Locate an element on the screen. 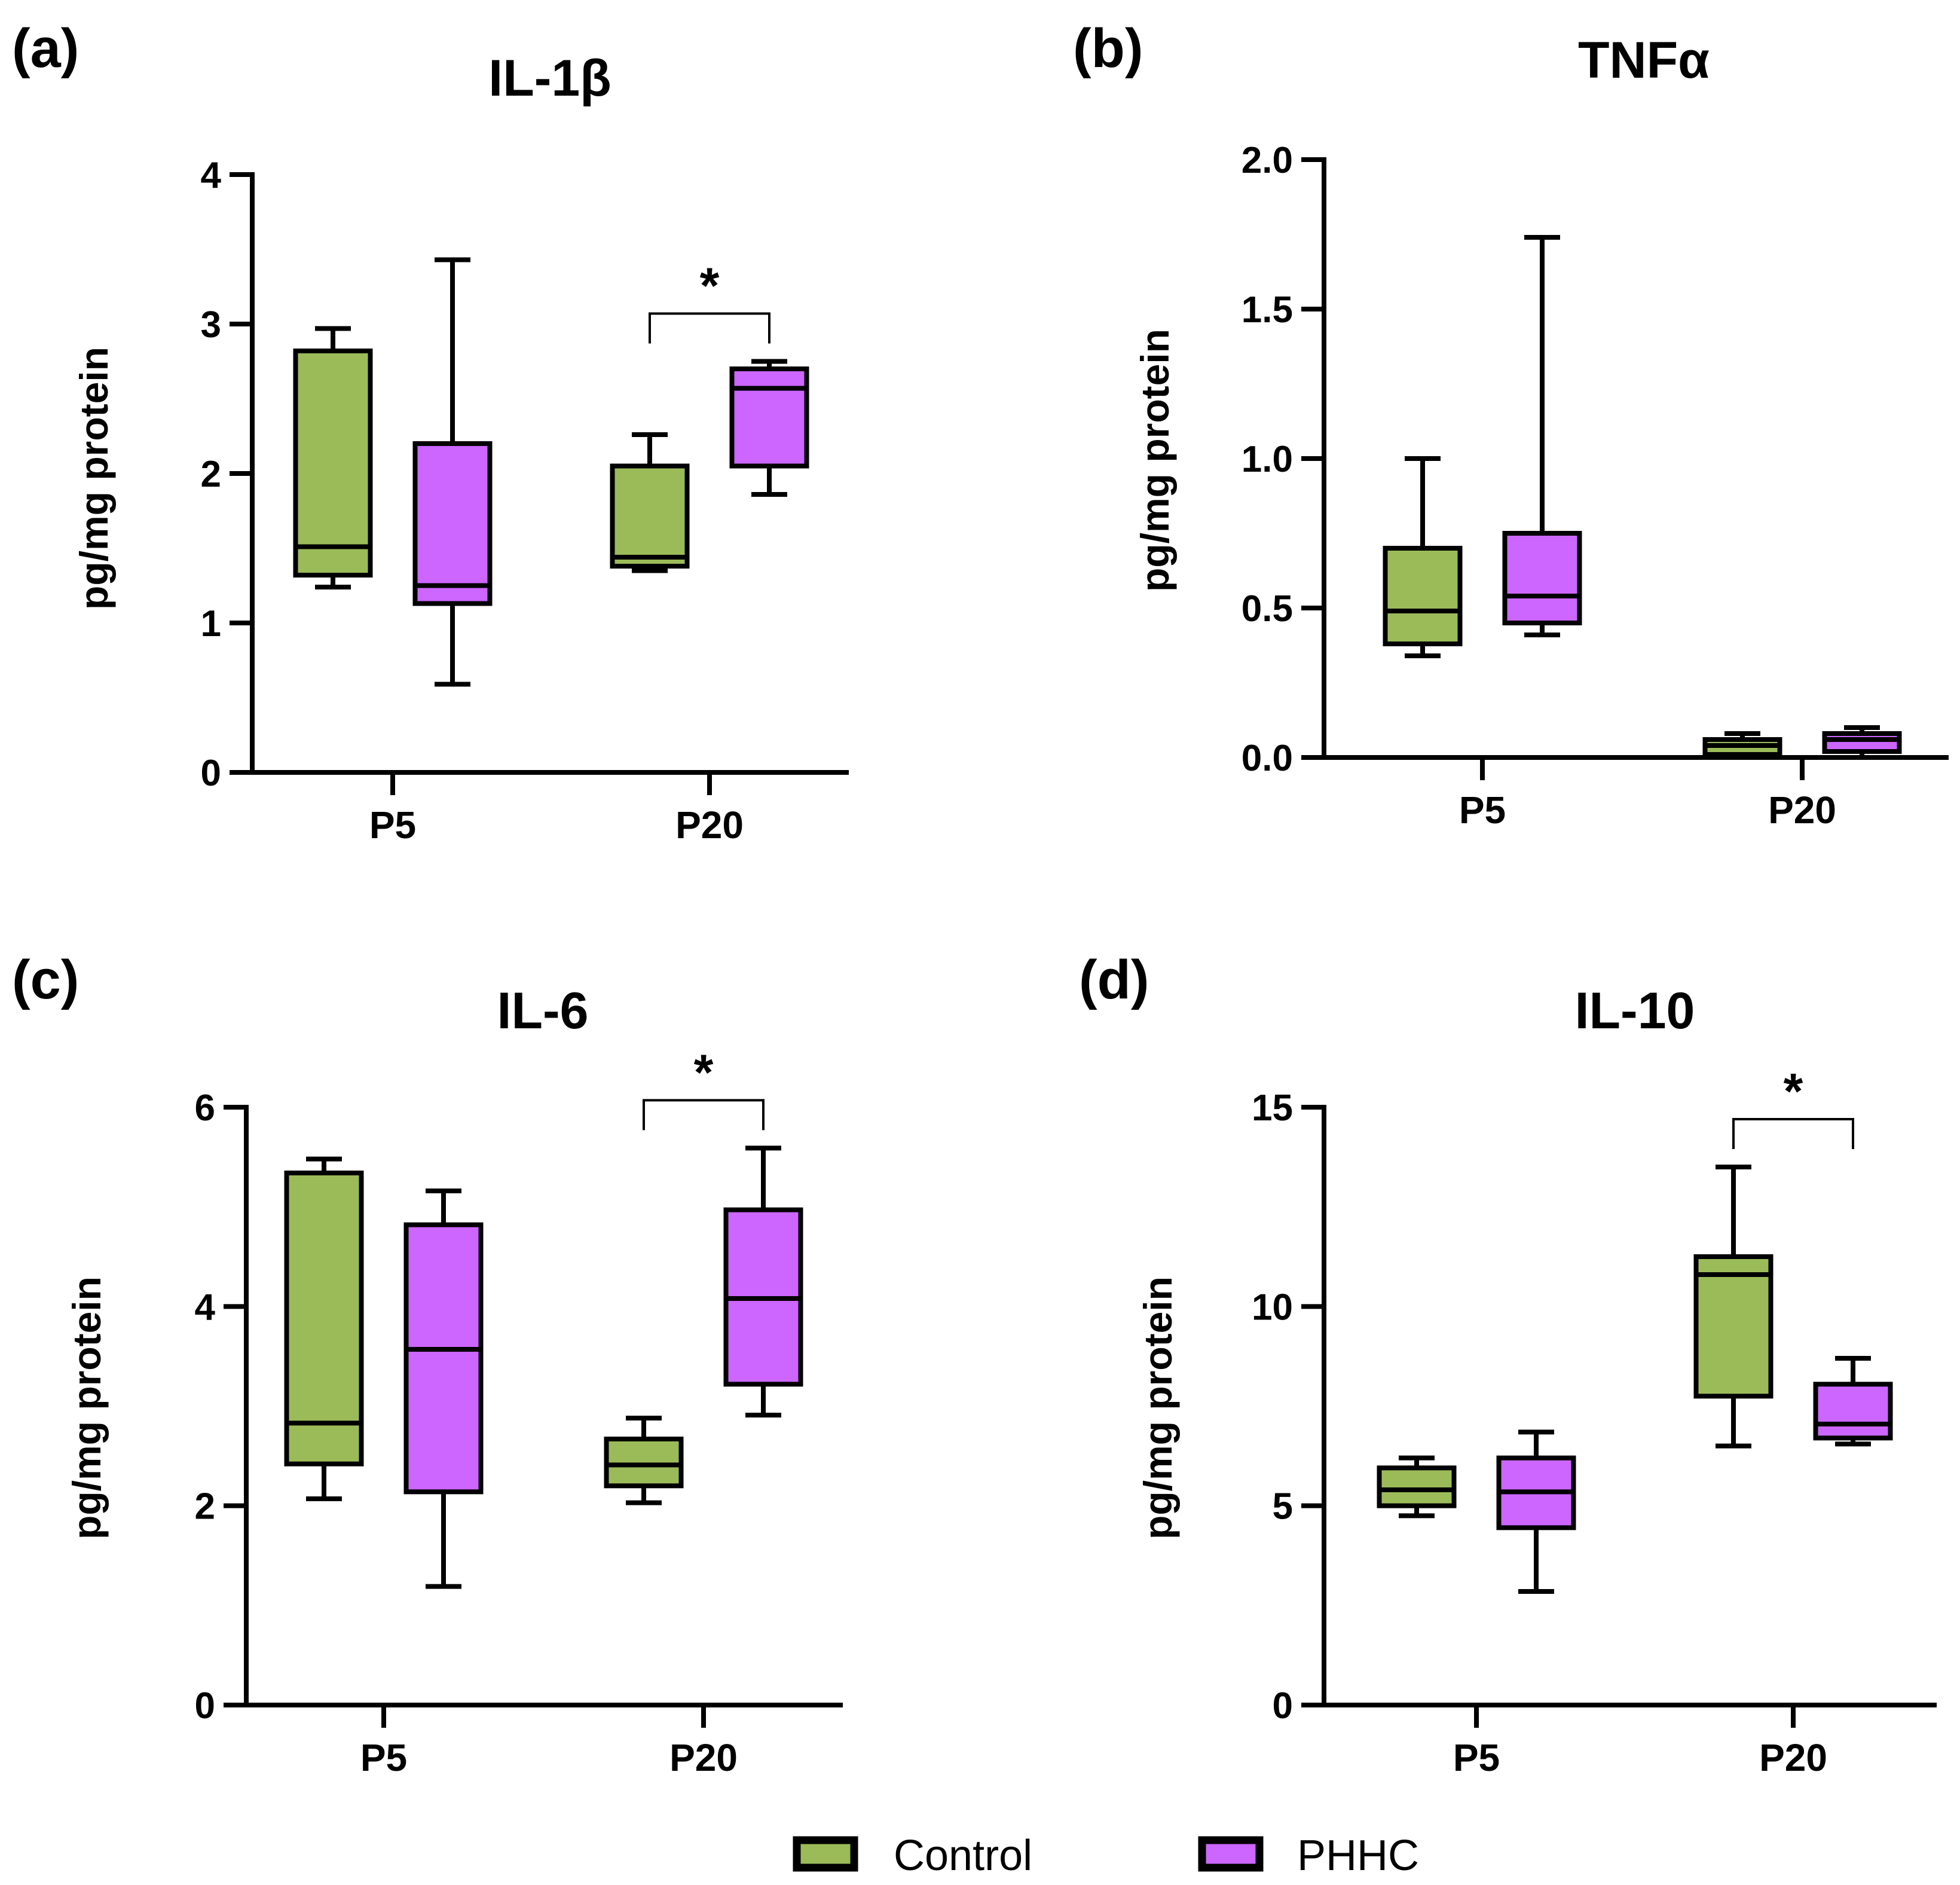 This screenshot has width=1960, height=1885. y-tick-label: 5 is located at coordinates (1283, 1506).